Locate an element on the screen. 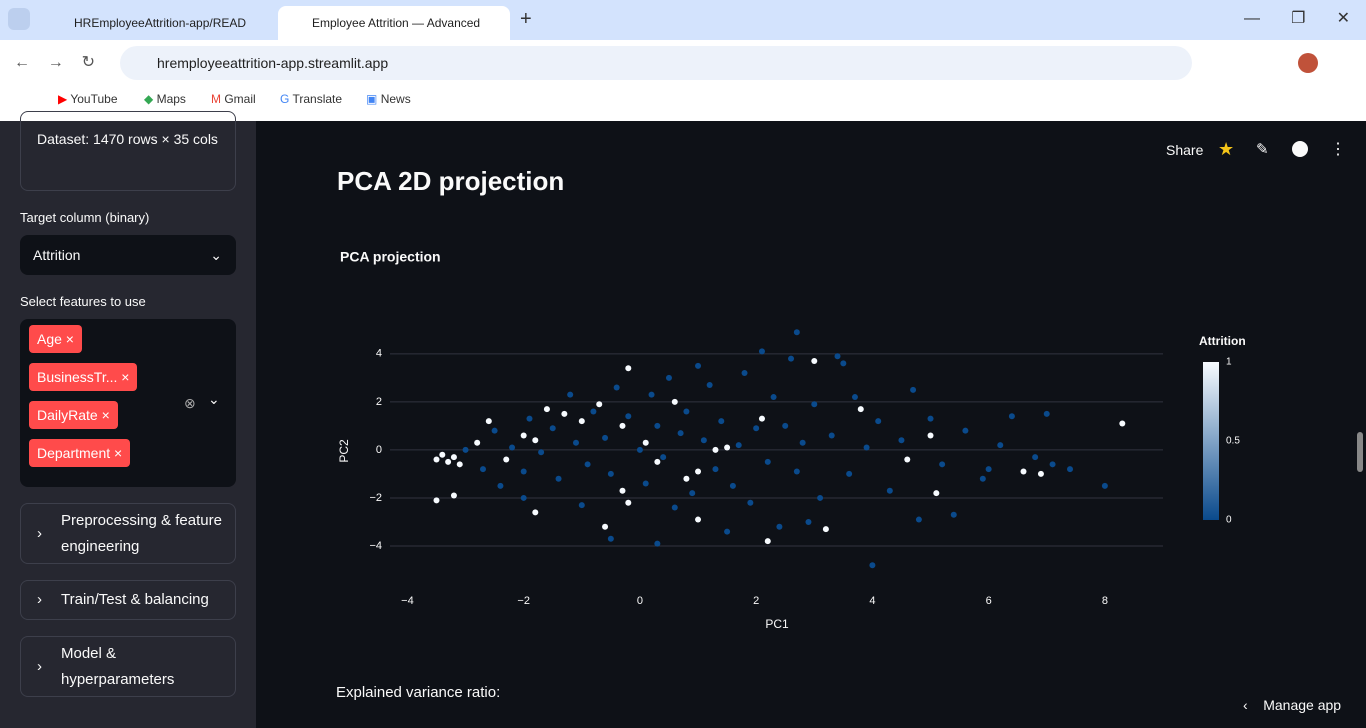 This screenshot has width=1366, height=728. colorbar-tick-label: 0.5 is located at coordinates (1233, 441).